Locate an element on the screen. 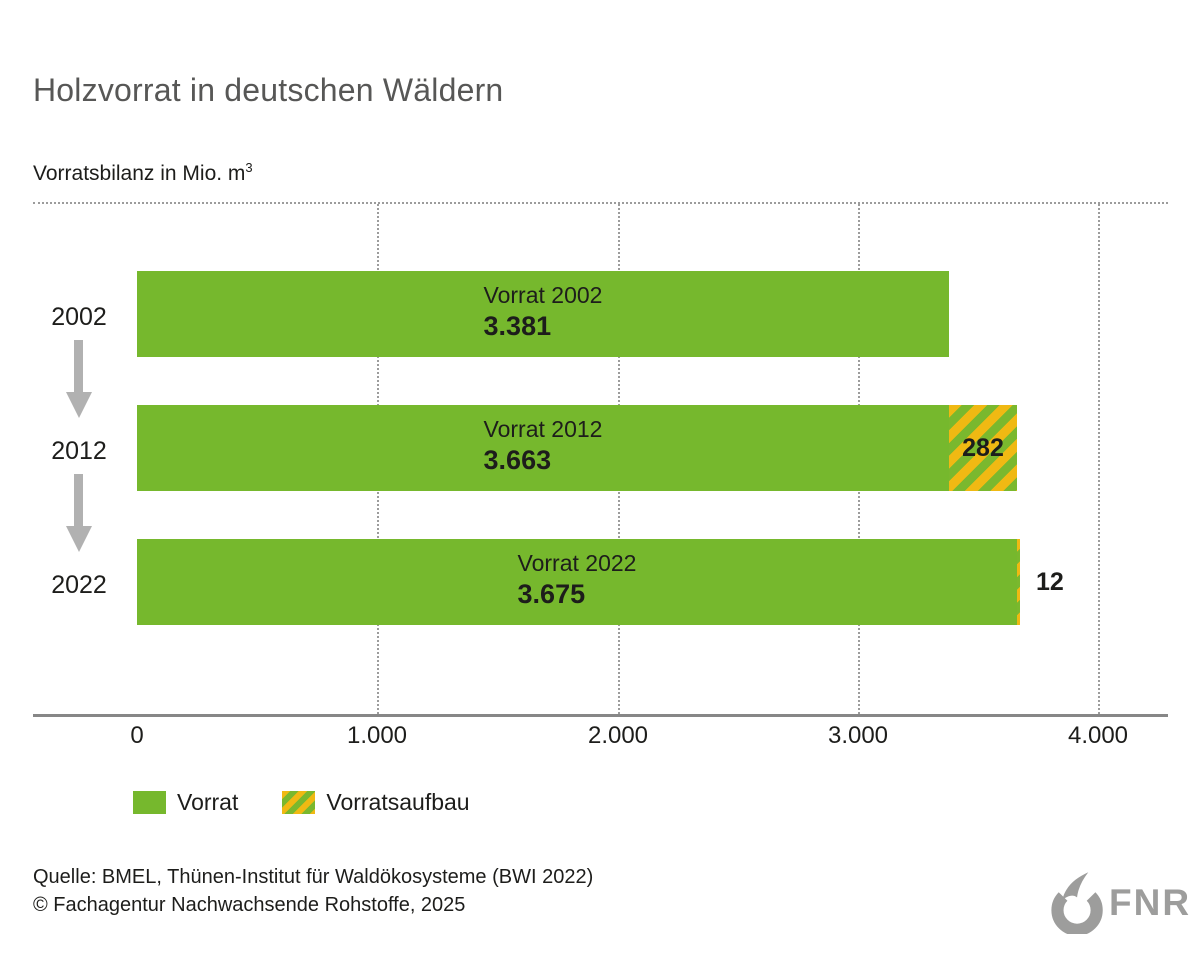  x-axis-ticks: 0 1.000 2.000 3.000 4.000 is located at coordinates (600, 738).